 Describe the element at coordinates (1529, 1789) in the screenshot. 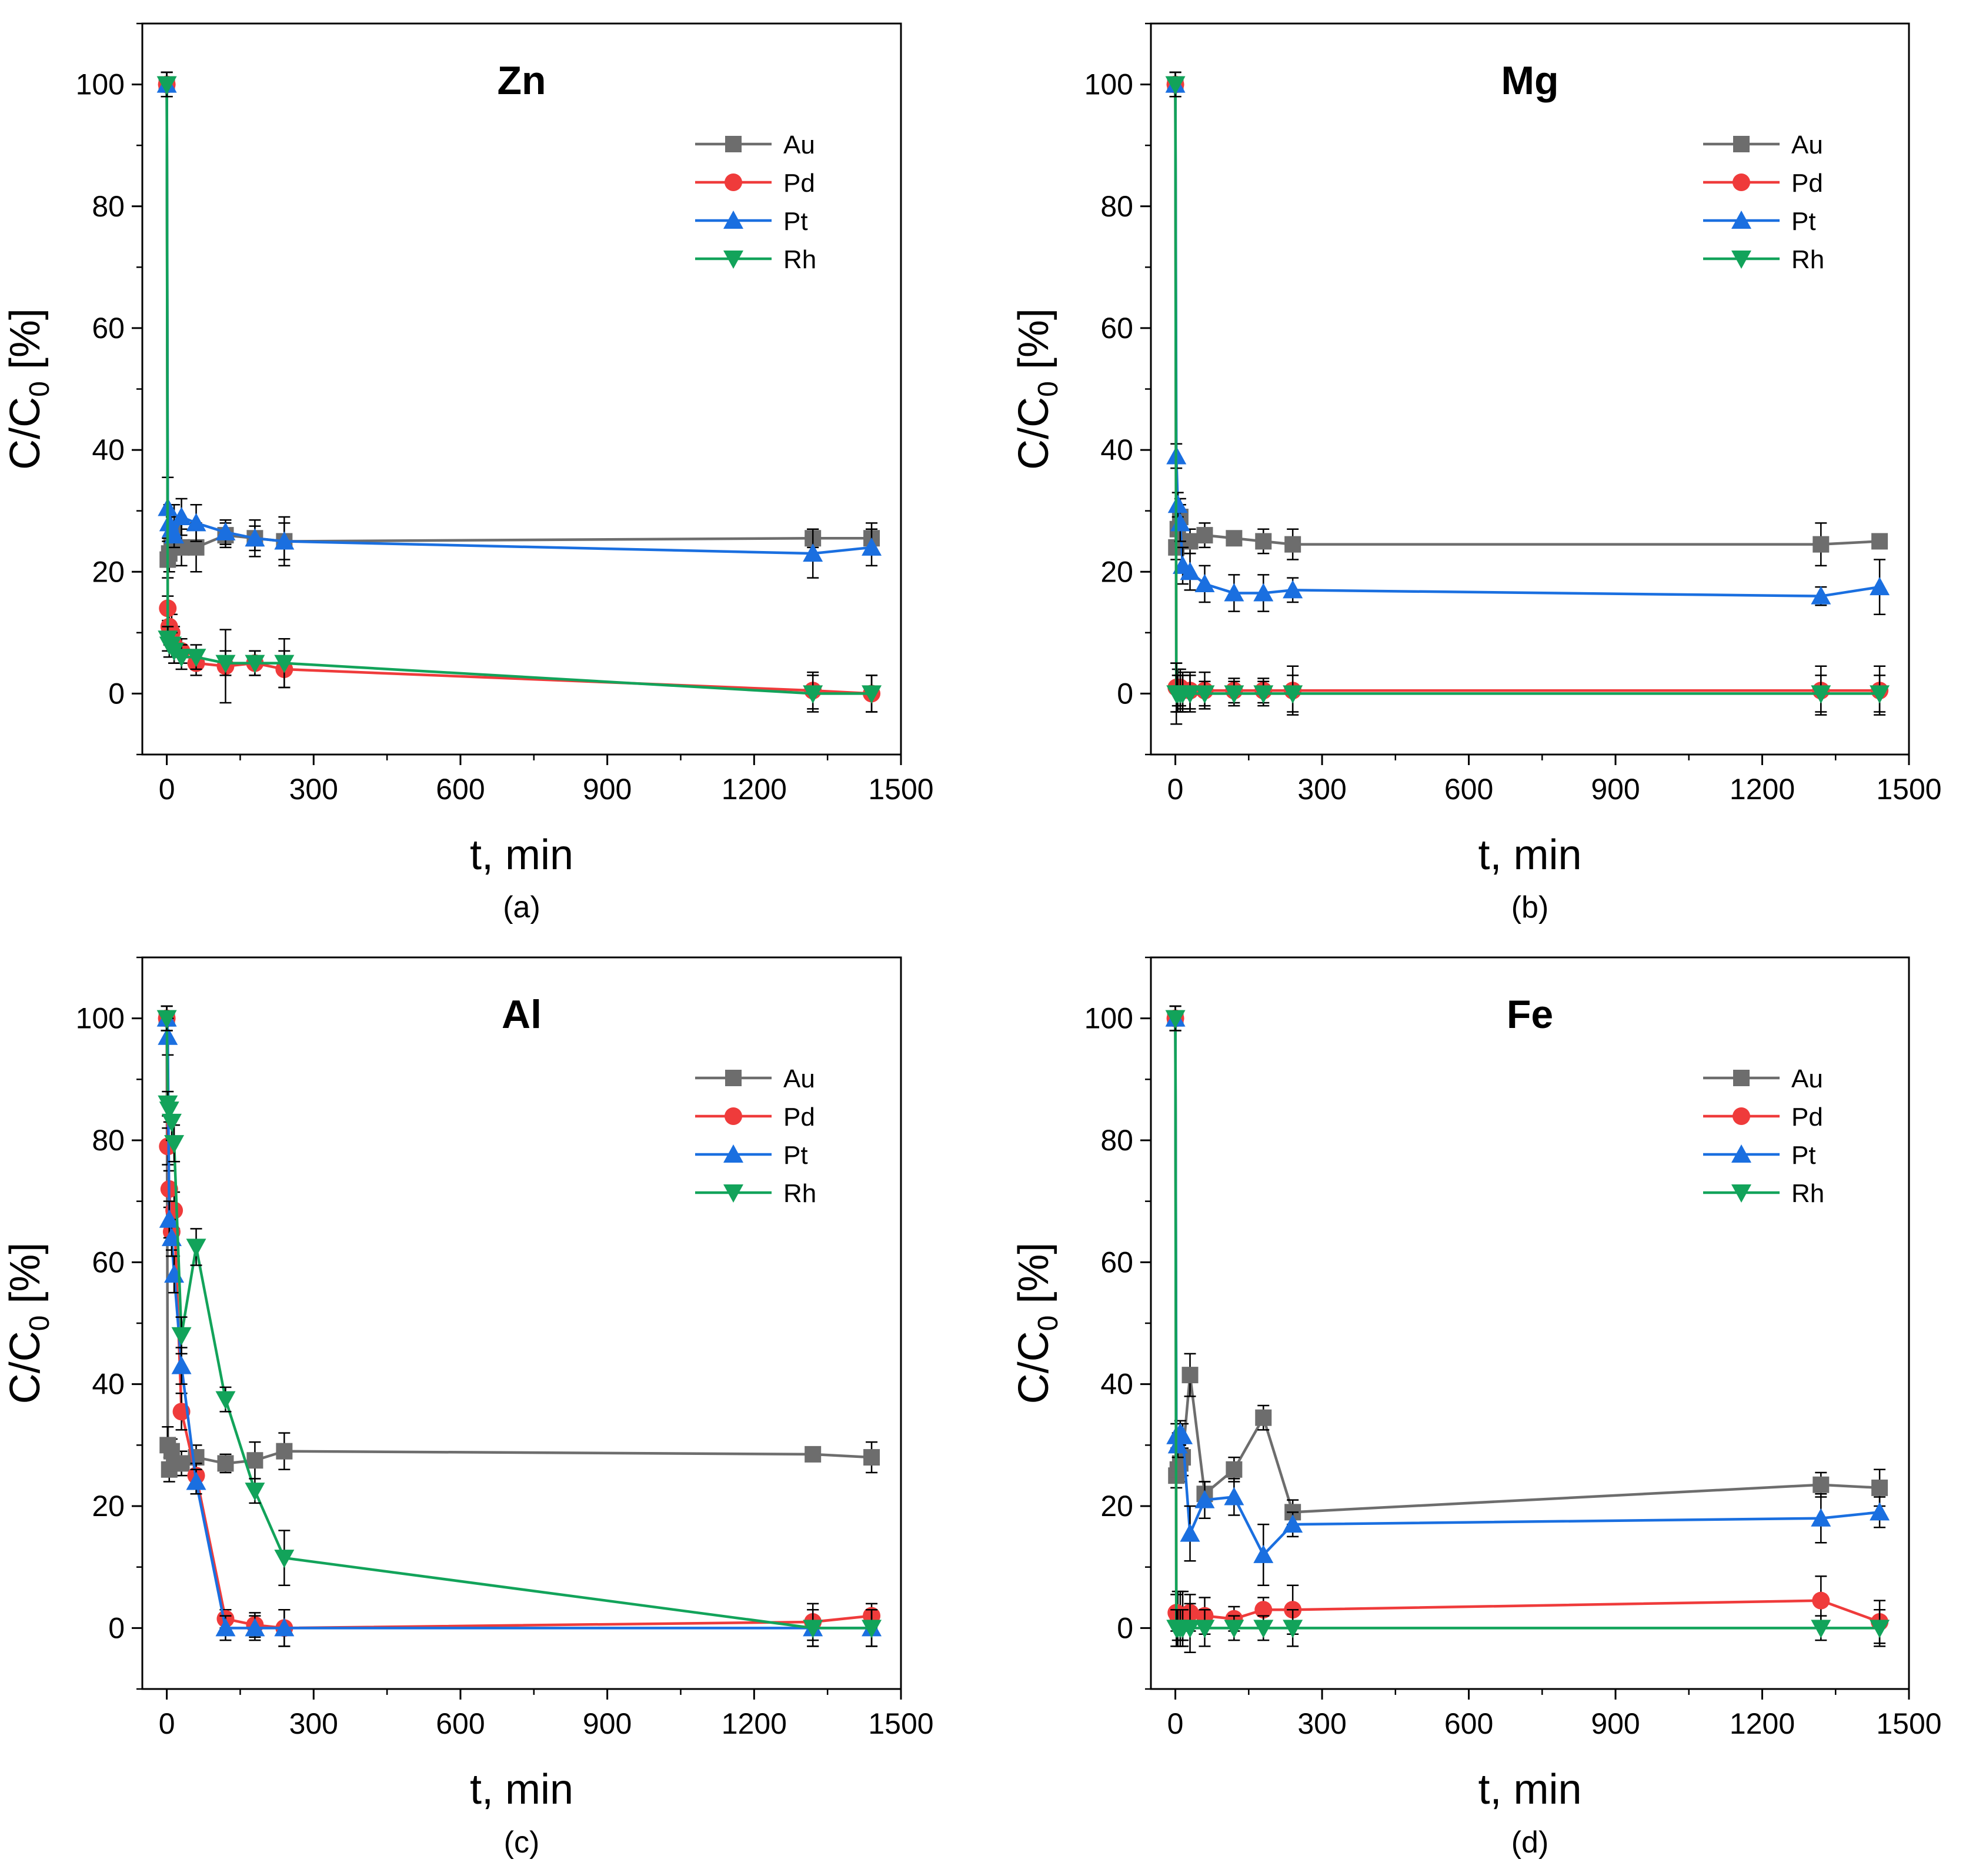

I see `x-axis-label: t, min` at that location.